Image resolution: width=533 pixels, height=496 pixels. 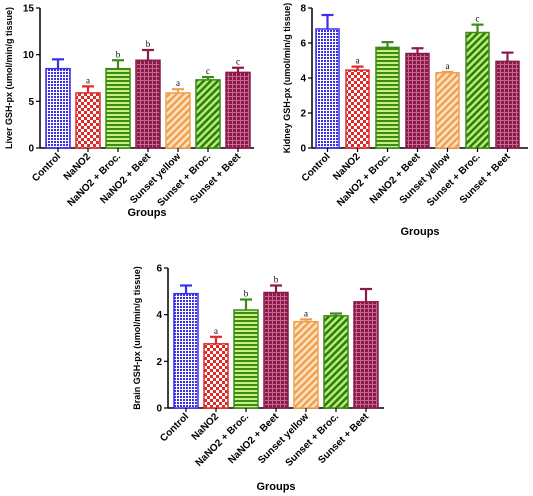 What do you see at coordinates (137, 338) in the screenshot?
I see `y-axis-title: Brain GSH-px (umol/min/g tissue)` at bounding box center [137, 338].